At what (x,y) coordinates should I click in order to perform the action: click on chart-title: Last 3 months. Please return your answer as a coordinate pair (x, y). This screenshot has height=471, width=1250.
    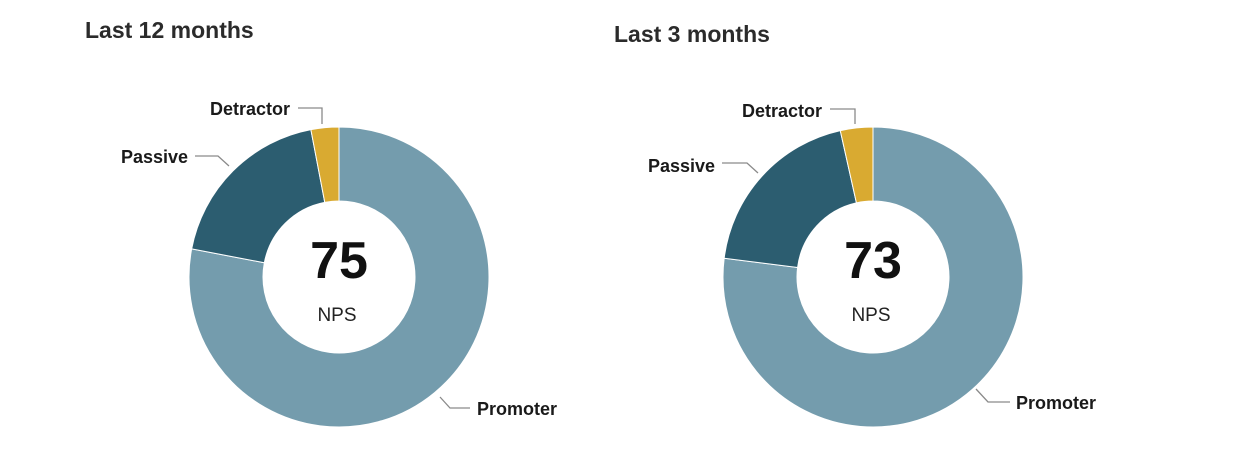
    Looking at the image, I should click on (692, 34).